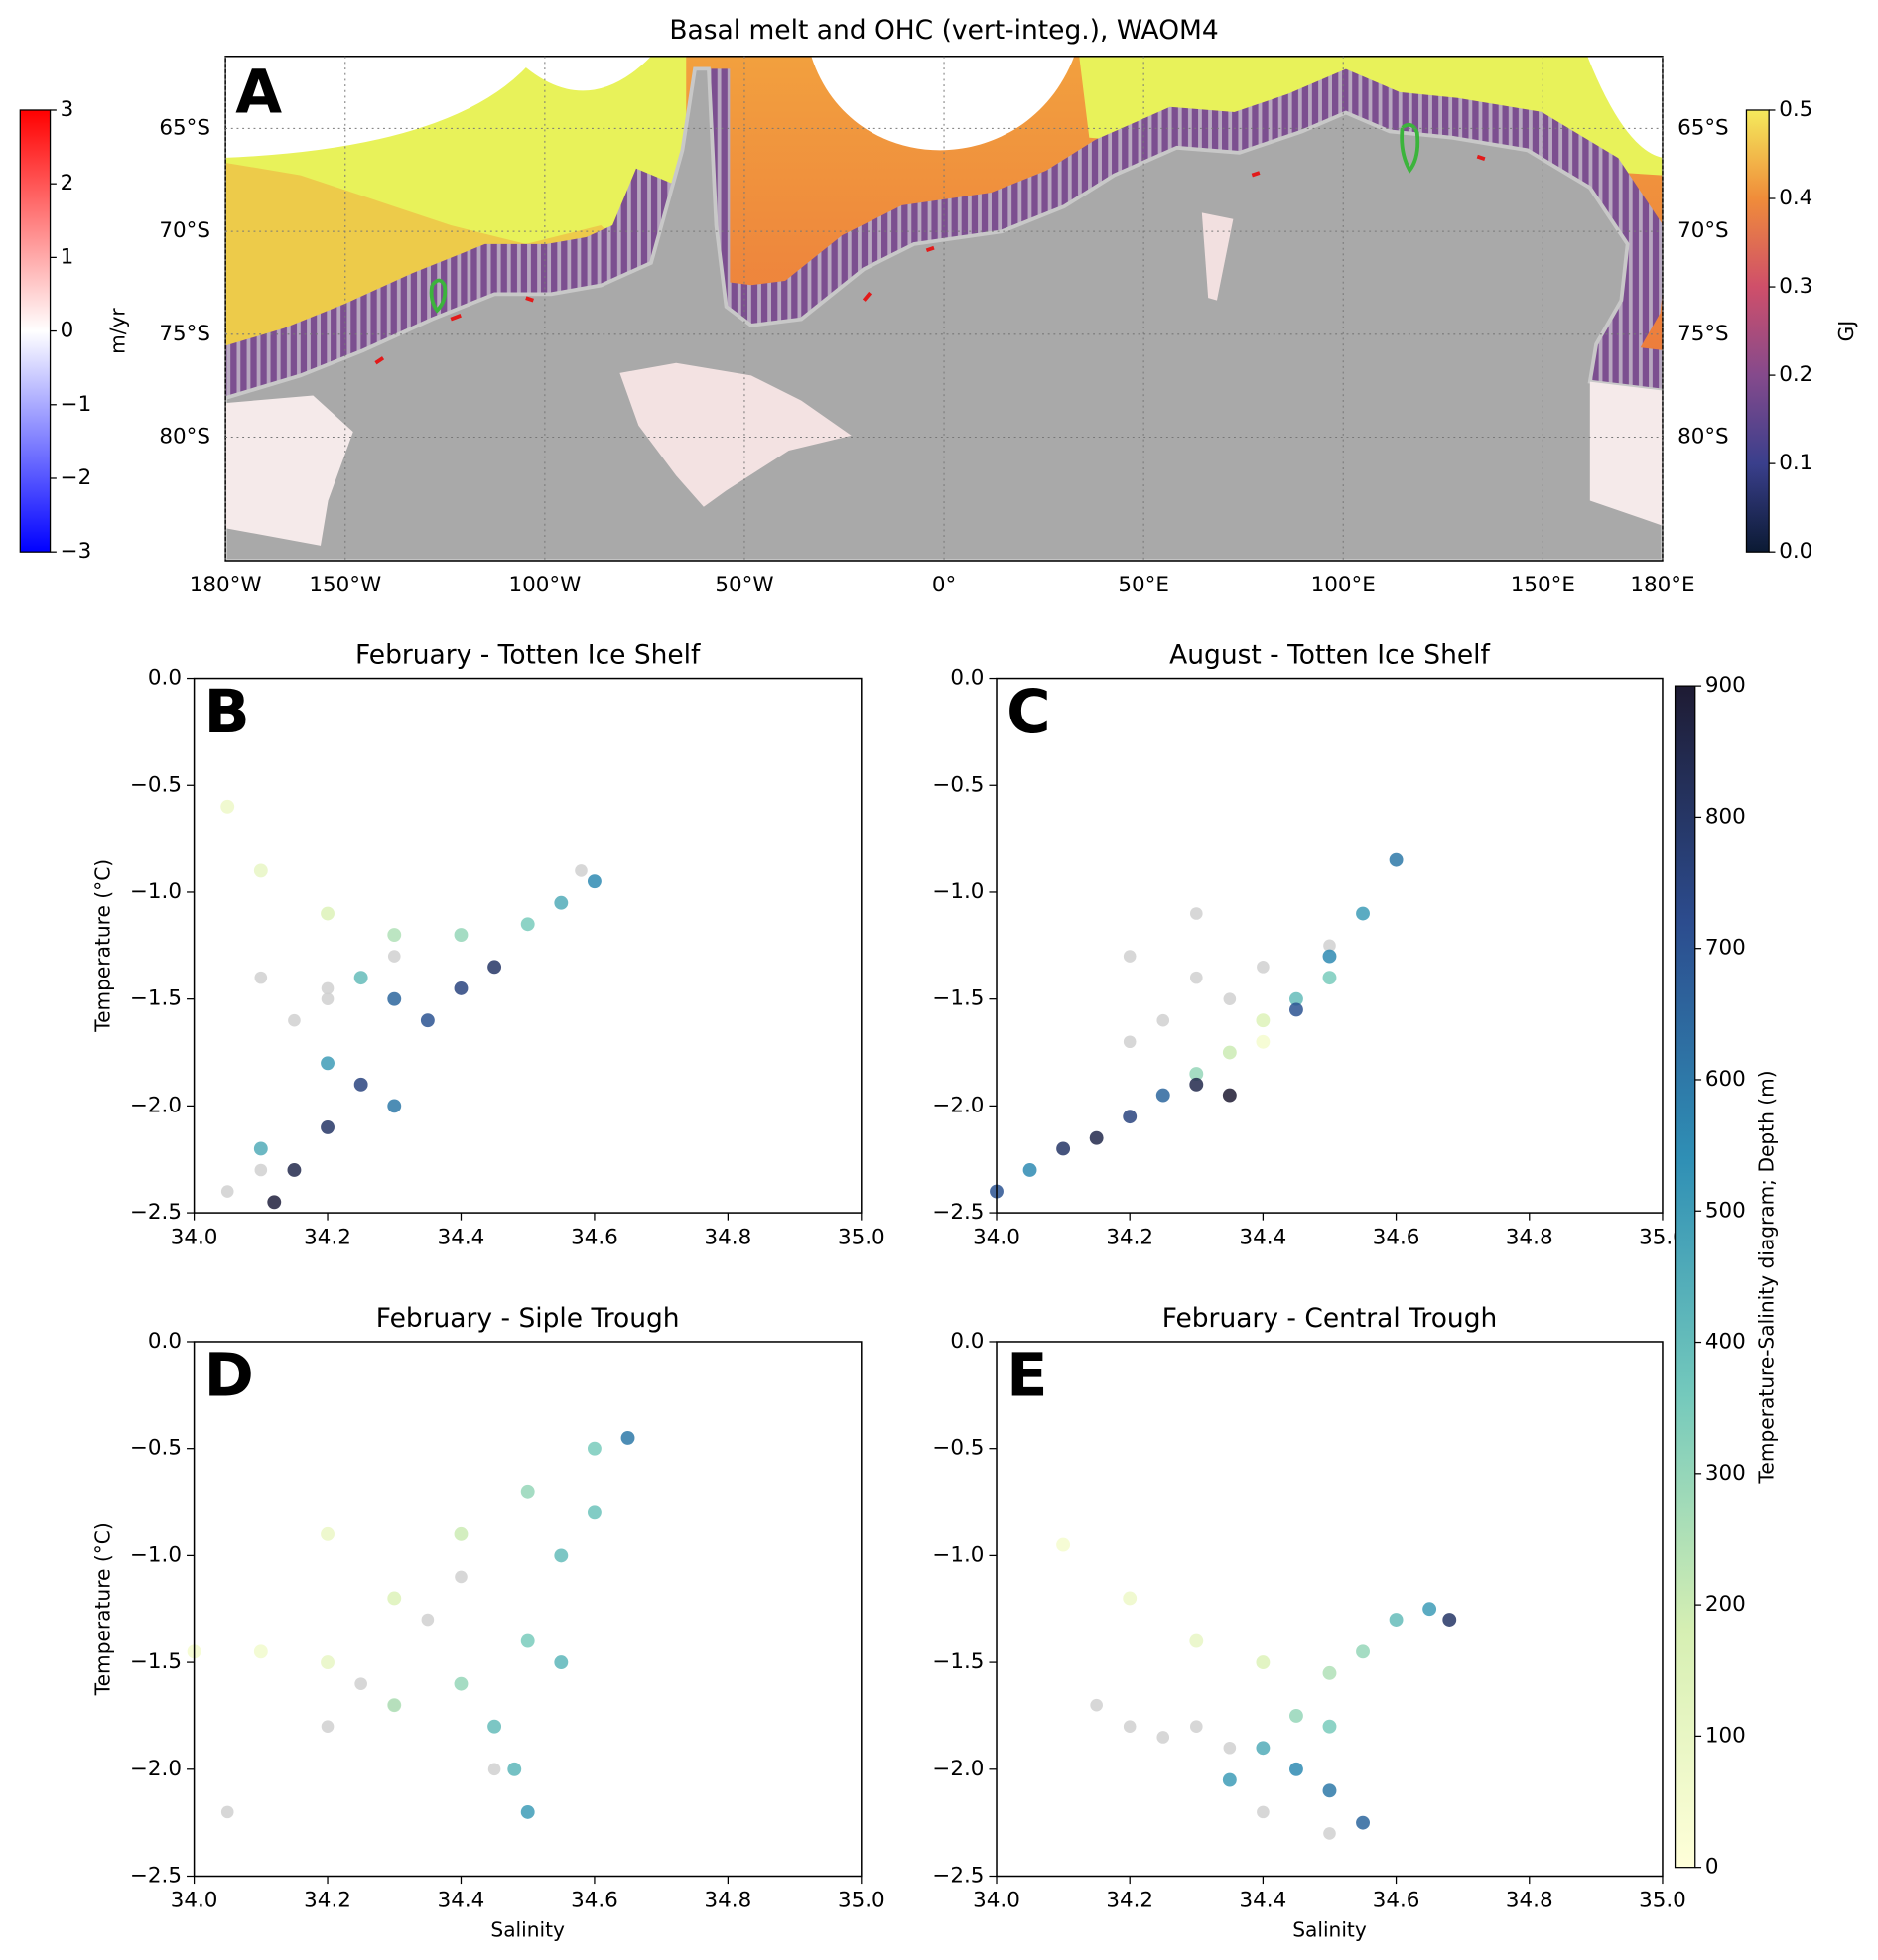 This screenshot has height=1960, width=1878. I want to click on colorbar-tick-label: 0.2, so click(1795, 374).